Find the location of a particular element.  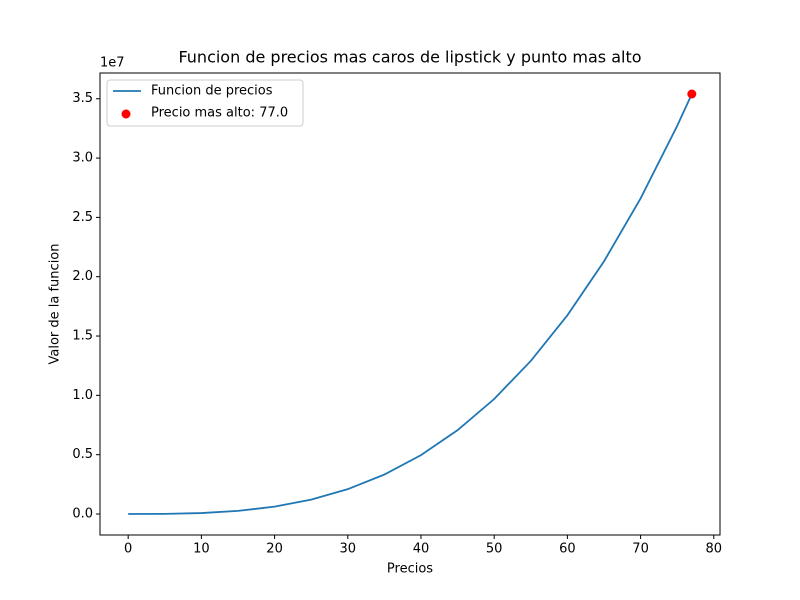

x-tick-label: 60 is located at coordinates (567, 549).